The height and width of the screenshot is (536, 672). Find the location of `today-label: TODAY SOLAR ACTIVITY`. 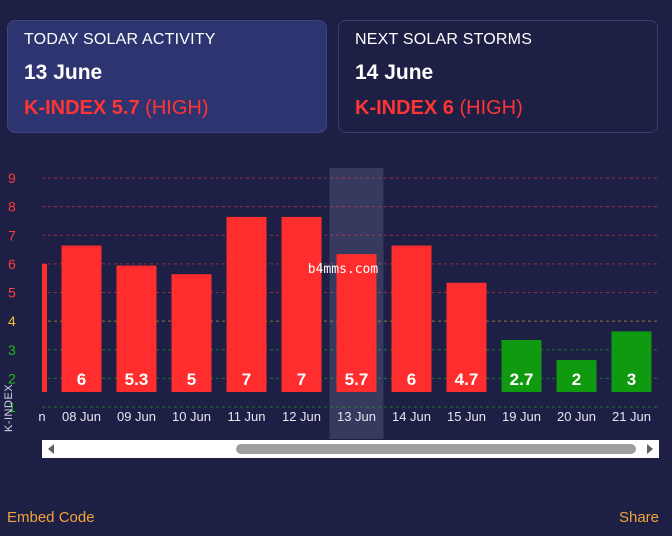

today-label: TODAY SOLAR ACTIVITY is located at coordinates (120, 39).